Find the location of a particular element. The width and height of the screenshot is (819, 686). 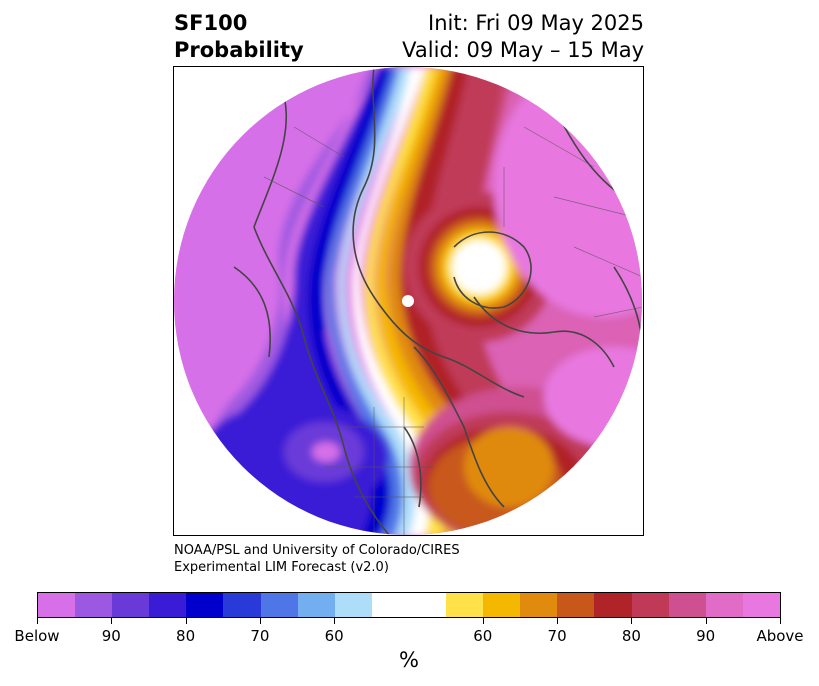

north-pole-marker is located at coordinates (408, 301).